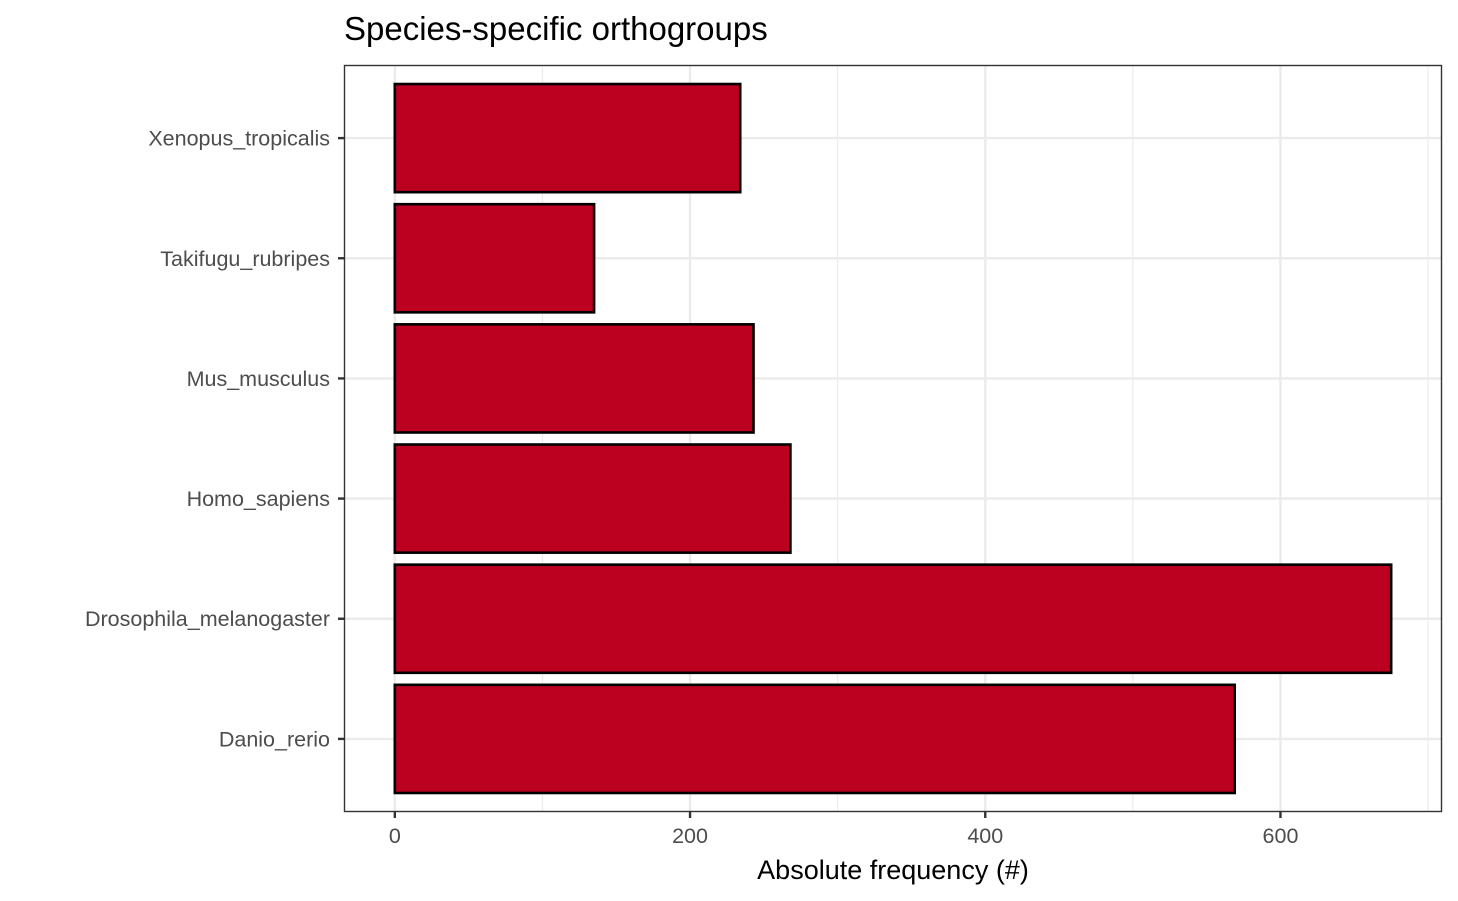  I want to click on x-tick-label: 600, so click(1281, 836).